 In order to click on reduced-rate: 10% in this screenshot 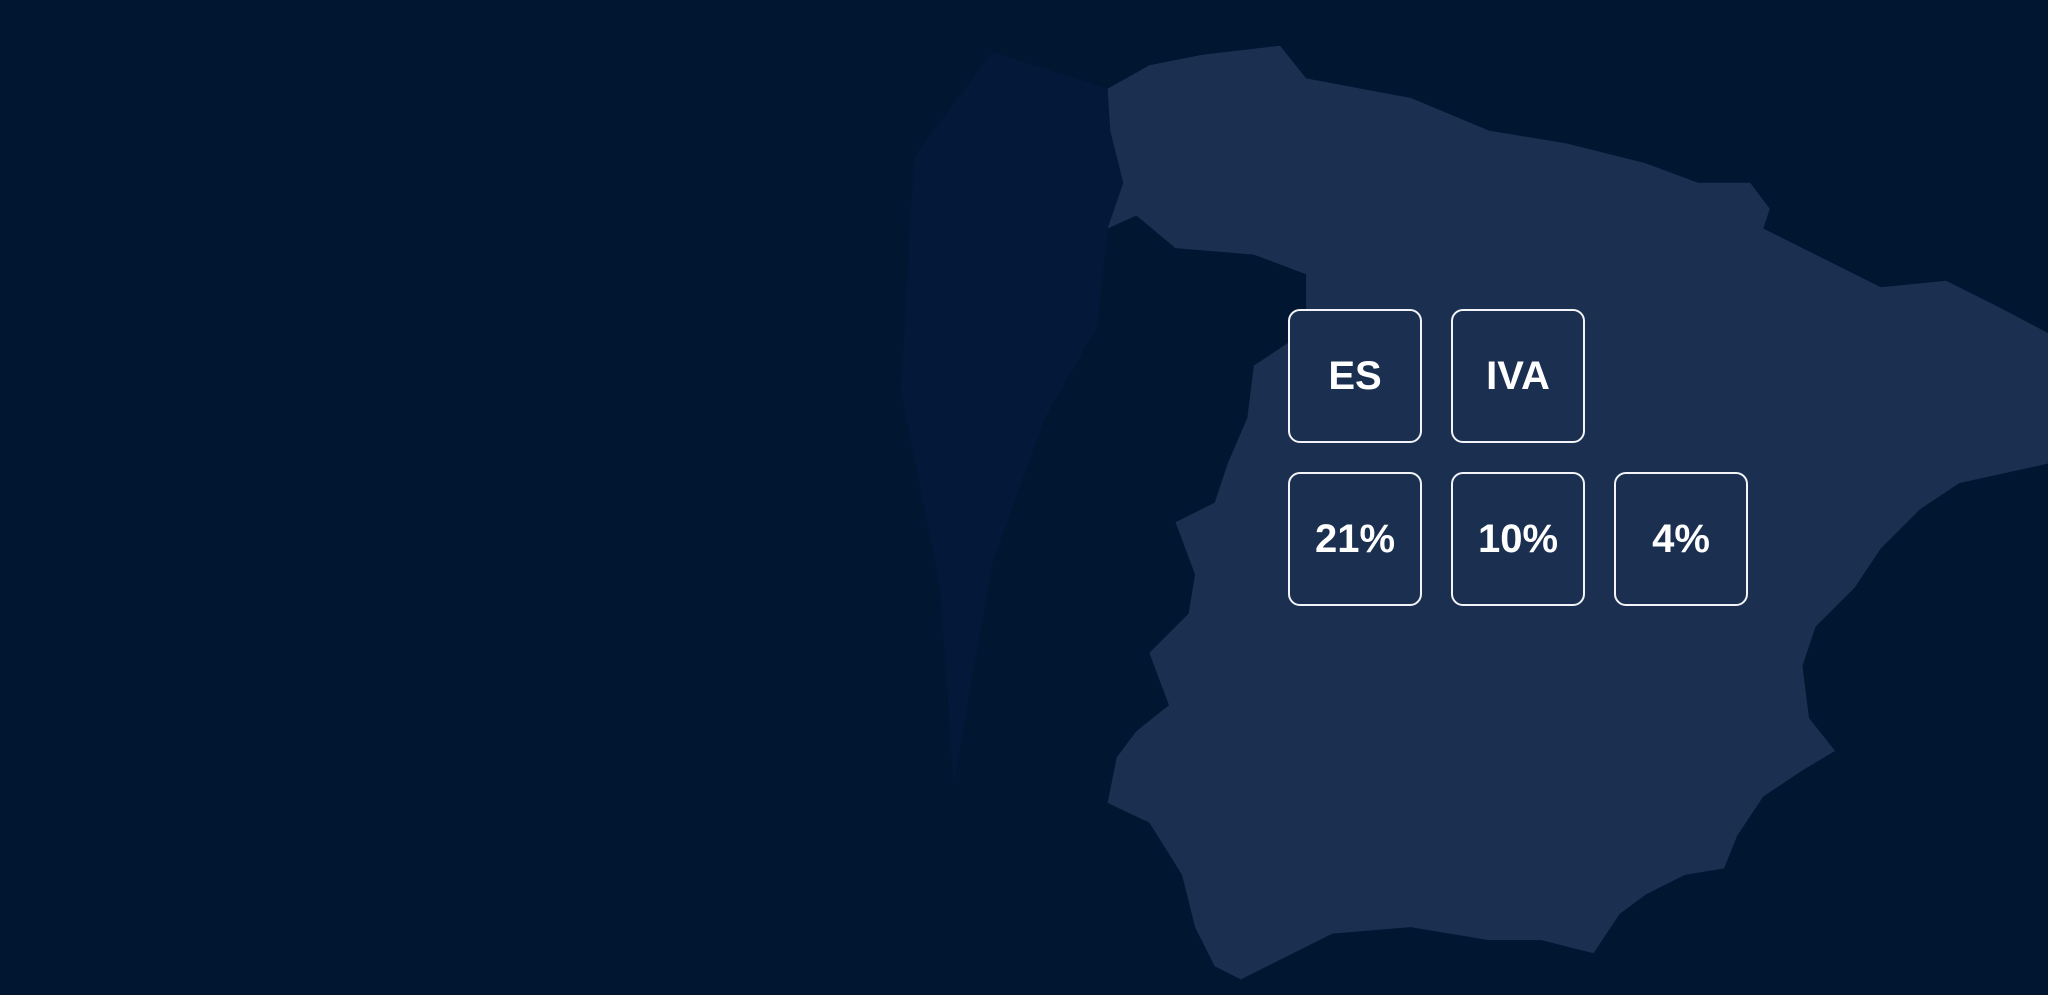, I will do `click(1518, 538)`.